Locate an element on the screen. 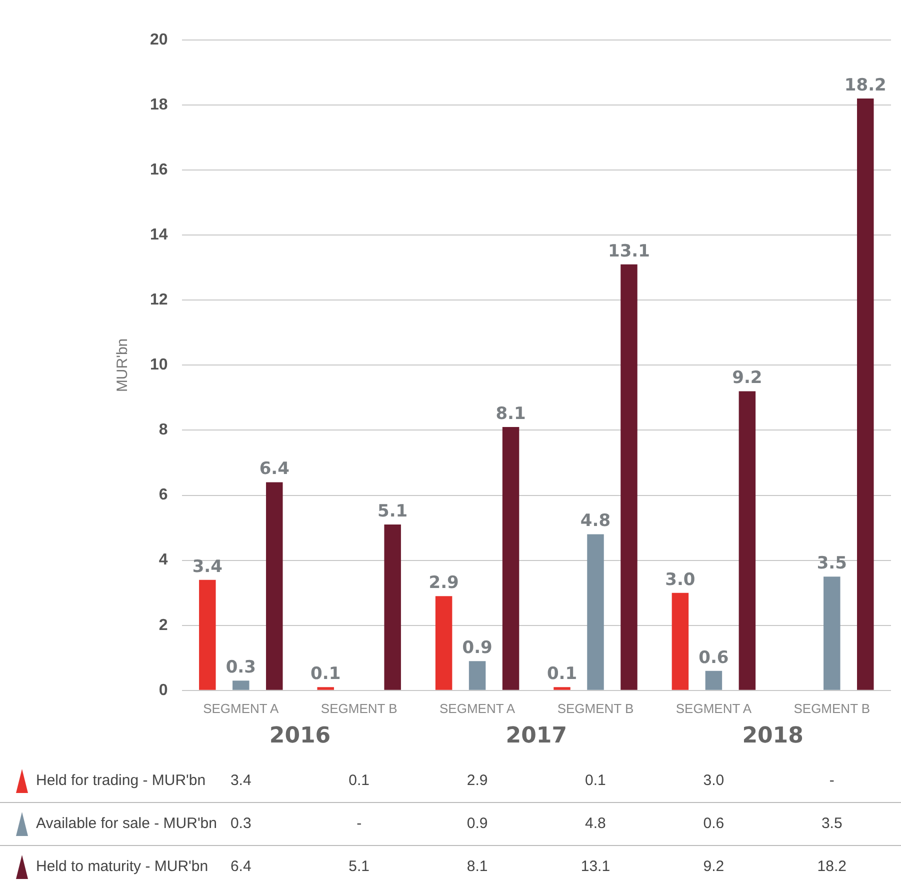  text: 0.6 is located at coordinates (713, 658).